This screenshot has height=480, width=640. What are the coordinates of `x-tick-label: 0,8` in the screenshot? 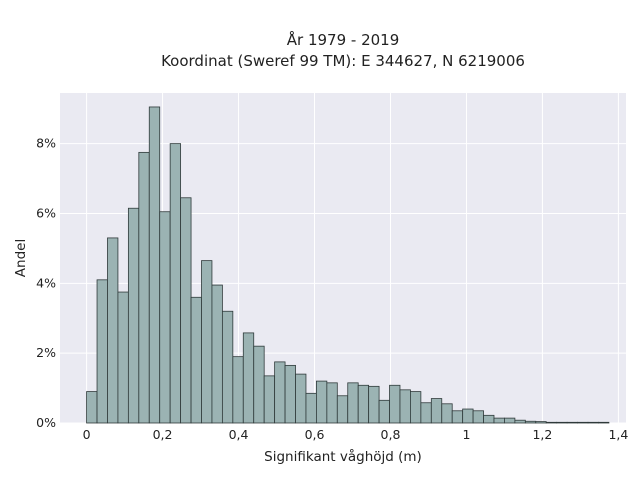 It's located at (391, 434).